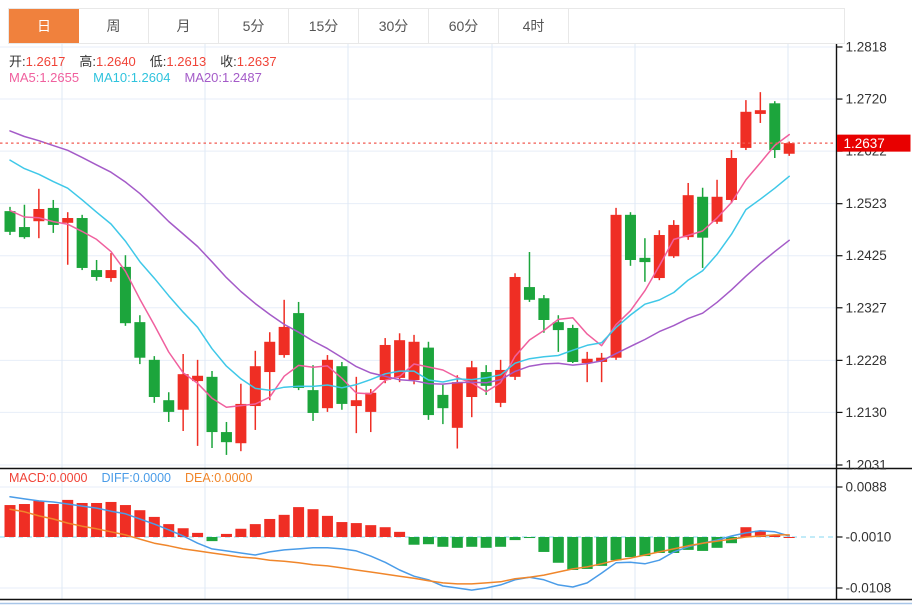 Image resolution: width=912 pixels, height=606 pixels. I want to click on macd-diff-line, so click(399, 543).